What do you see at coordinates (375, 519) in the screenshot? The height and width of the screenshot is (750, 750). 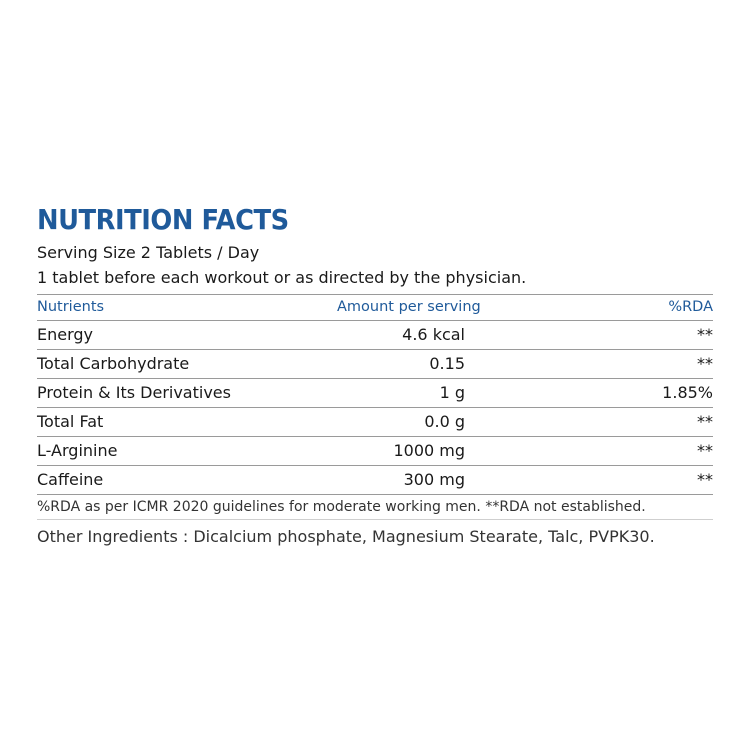 I see `footnote-divider` at bounding box center [375, 519].